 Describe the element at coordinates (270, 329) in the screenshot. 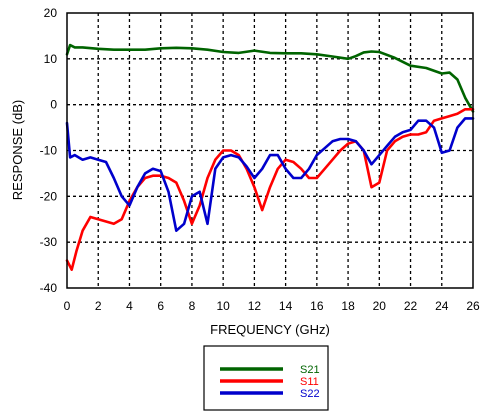

I see `x-axis-title: FREQUENCY (GHz)` at that location.